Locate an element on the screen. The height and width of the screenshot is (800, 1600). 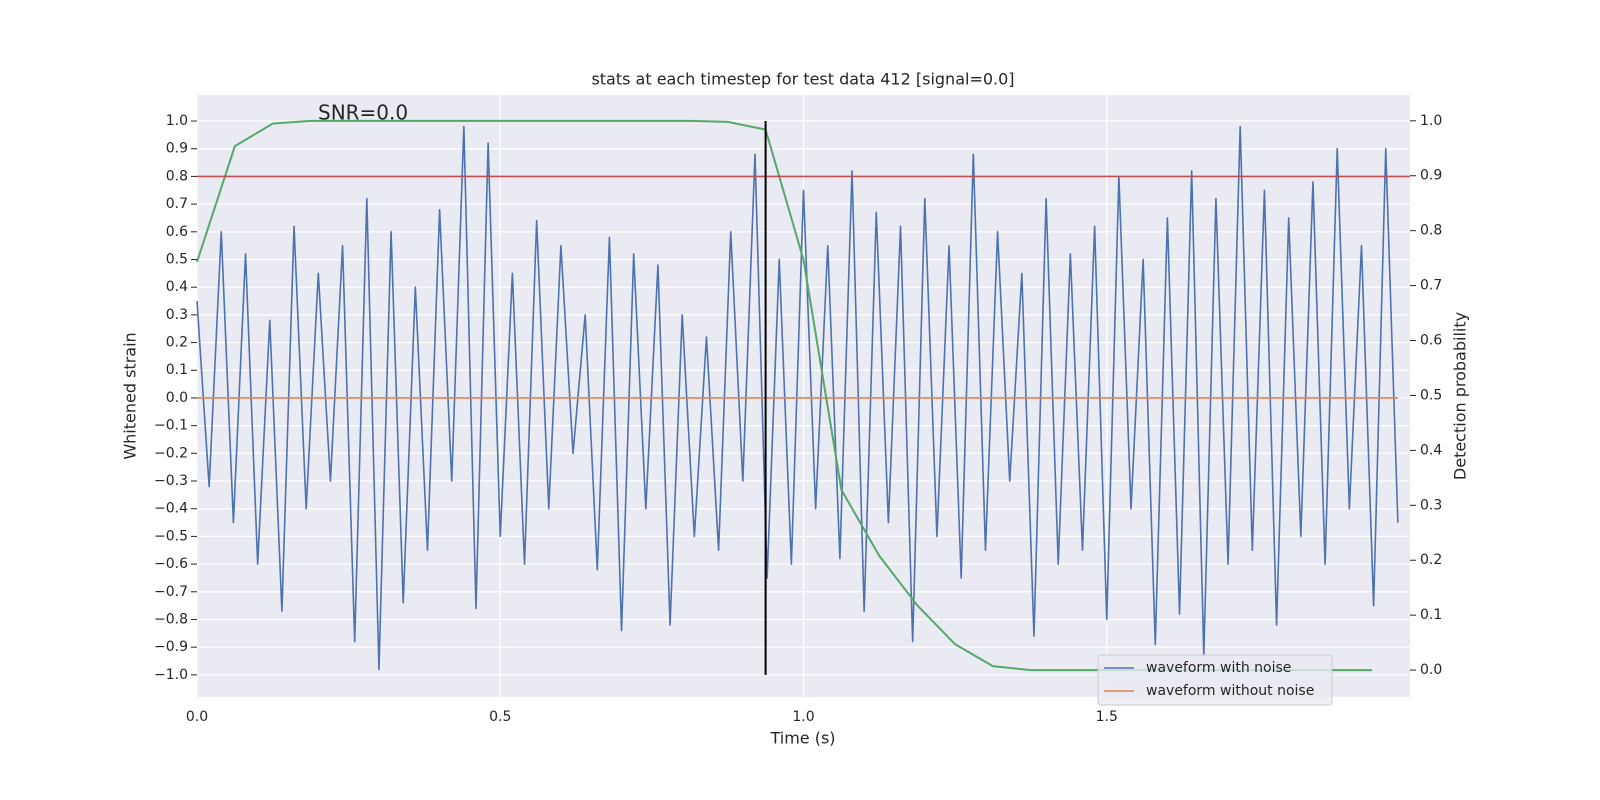
y-tick-label: 0.2 is located at coordinates (177, 343).